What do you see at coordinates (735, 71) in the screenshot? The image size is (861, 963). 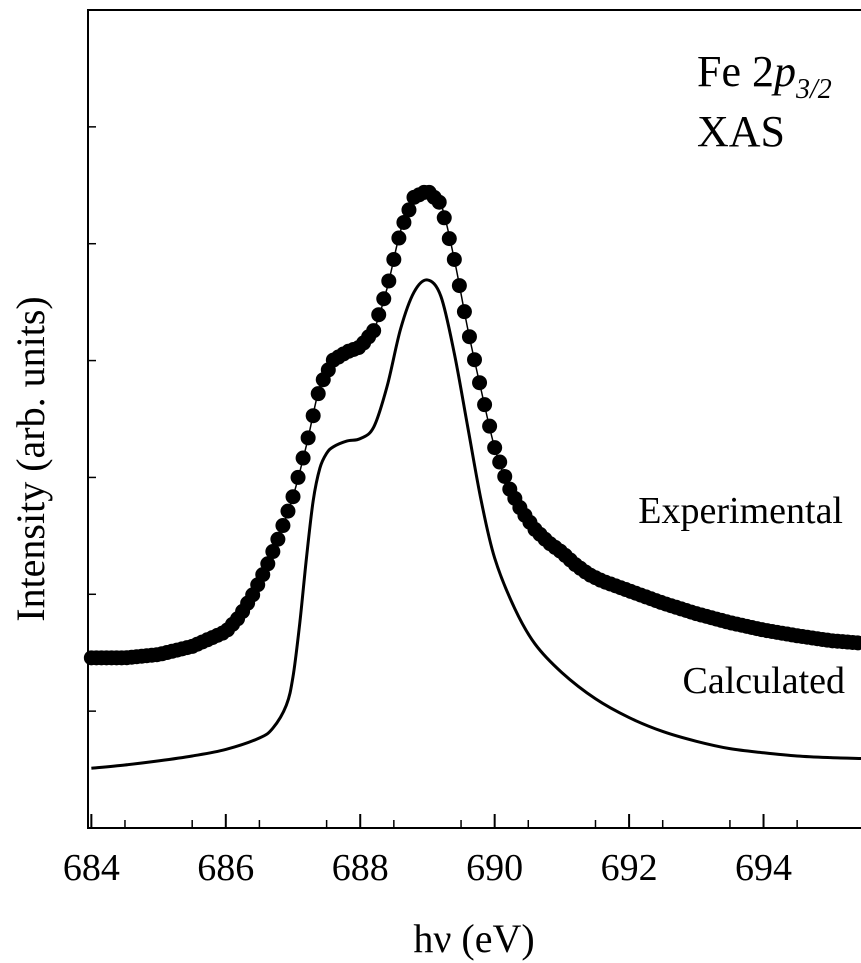 I see `annotation-prefix: Fe 2` at bounding box center [735, 71].